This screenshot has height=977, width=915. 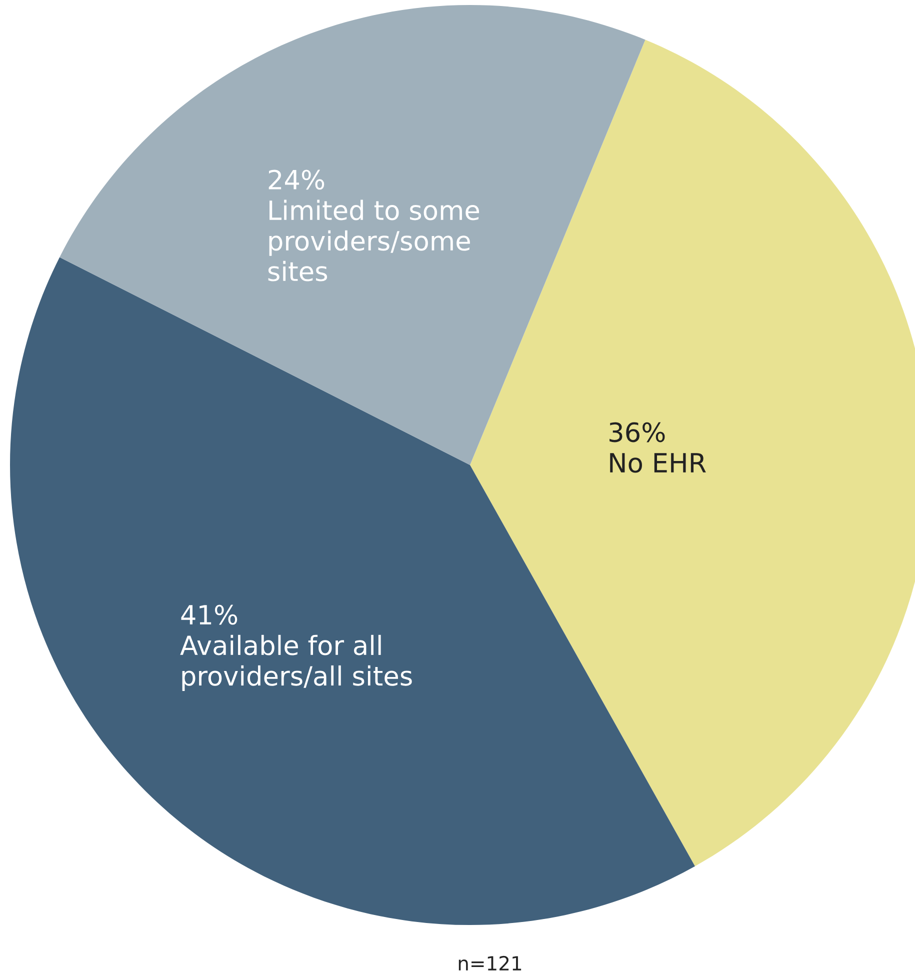 What do you see at coordinates (296, 180) in the screenshot?
I see `data-label: 24%` at bounding box center [296, 180].